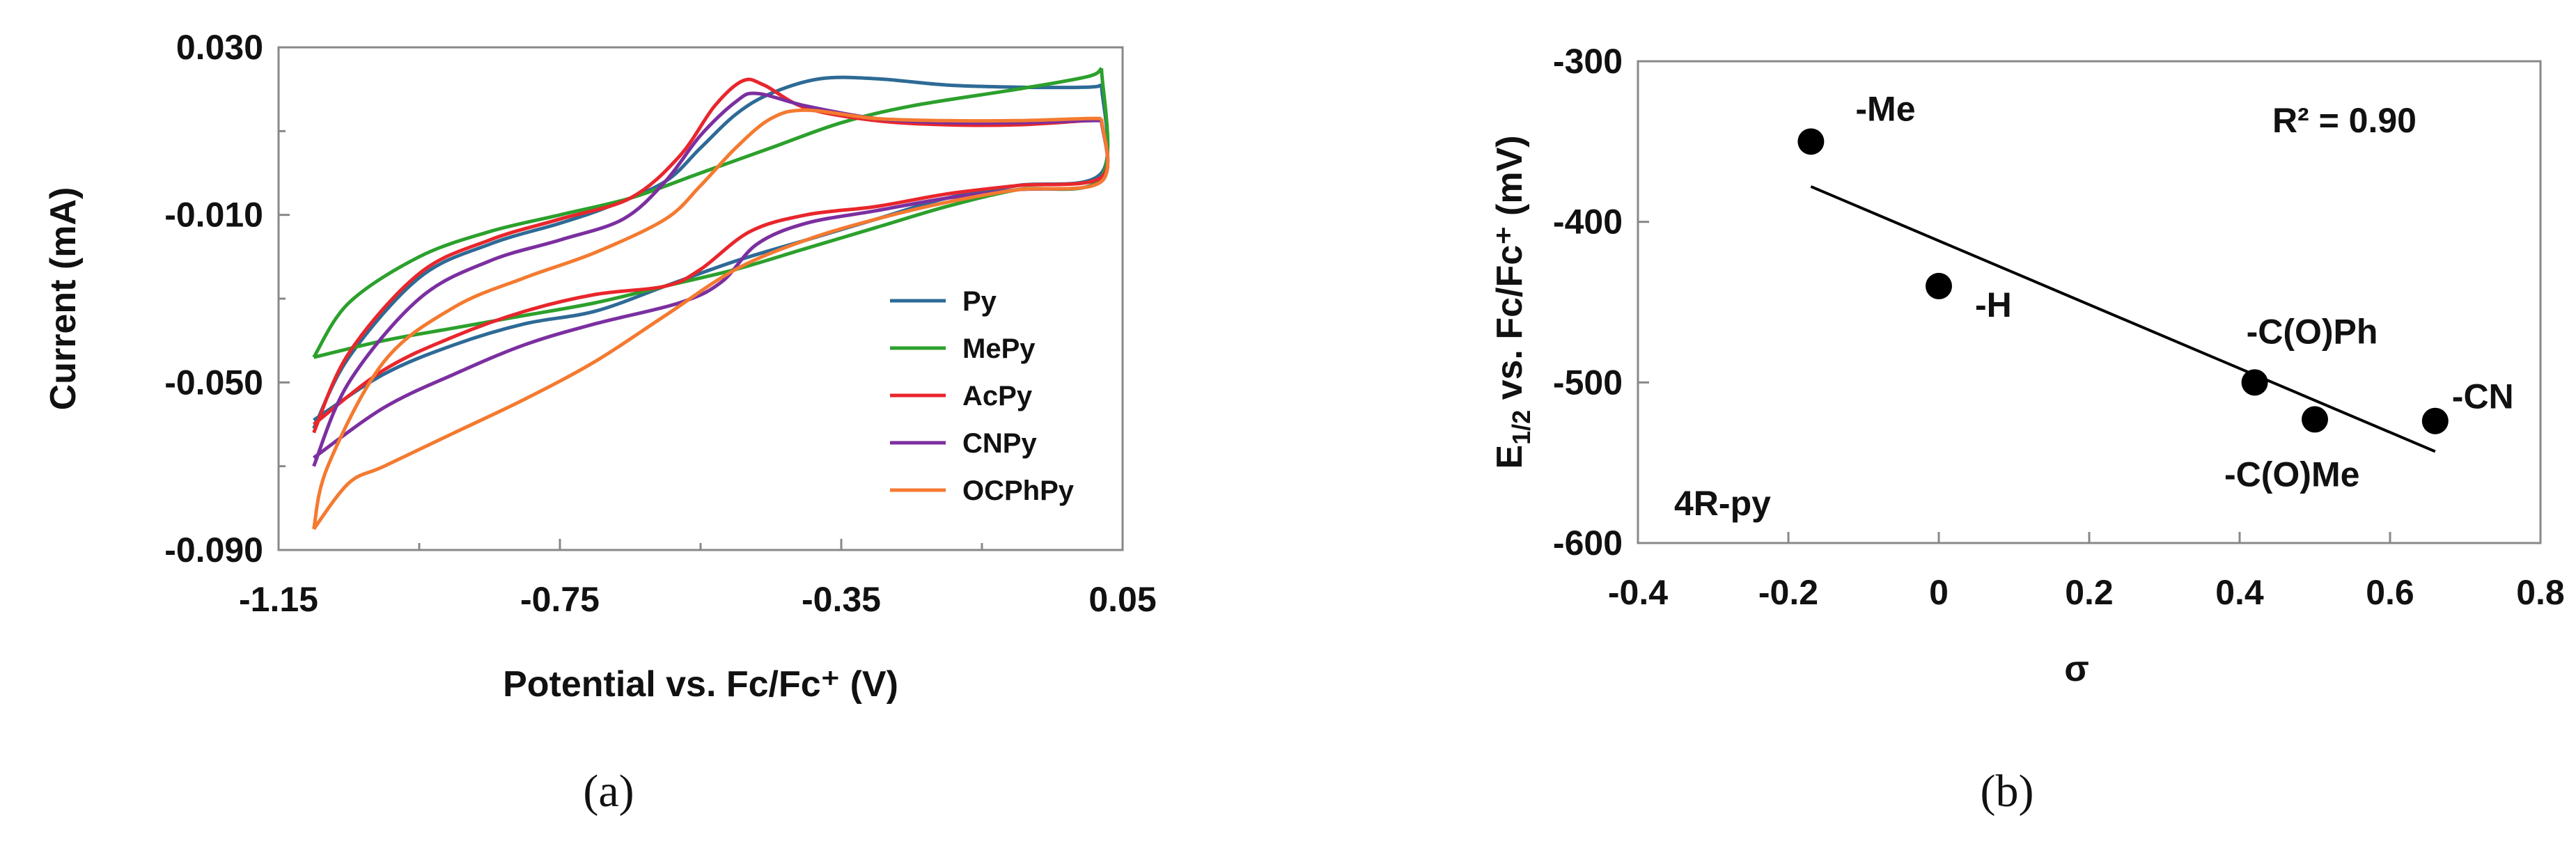 The width and height of the screenshot is (2576, 841). Describe the element at coordinates (2540, 592) in the screenshot. I see `panel-b-x-tick-label: 0.8` at that location.